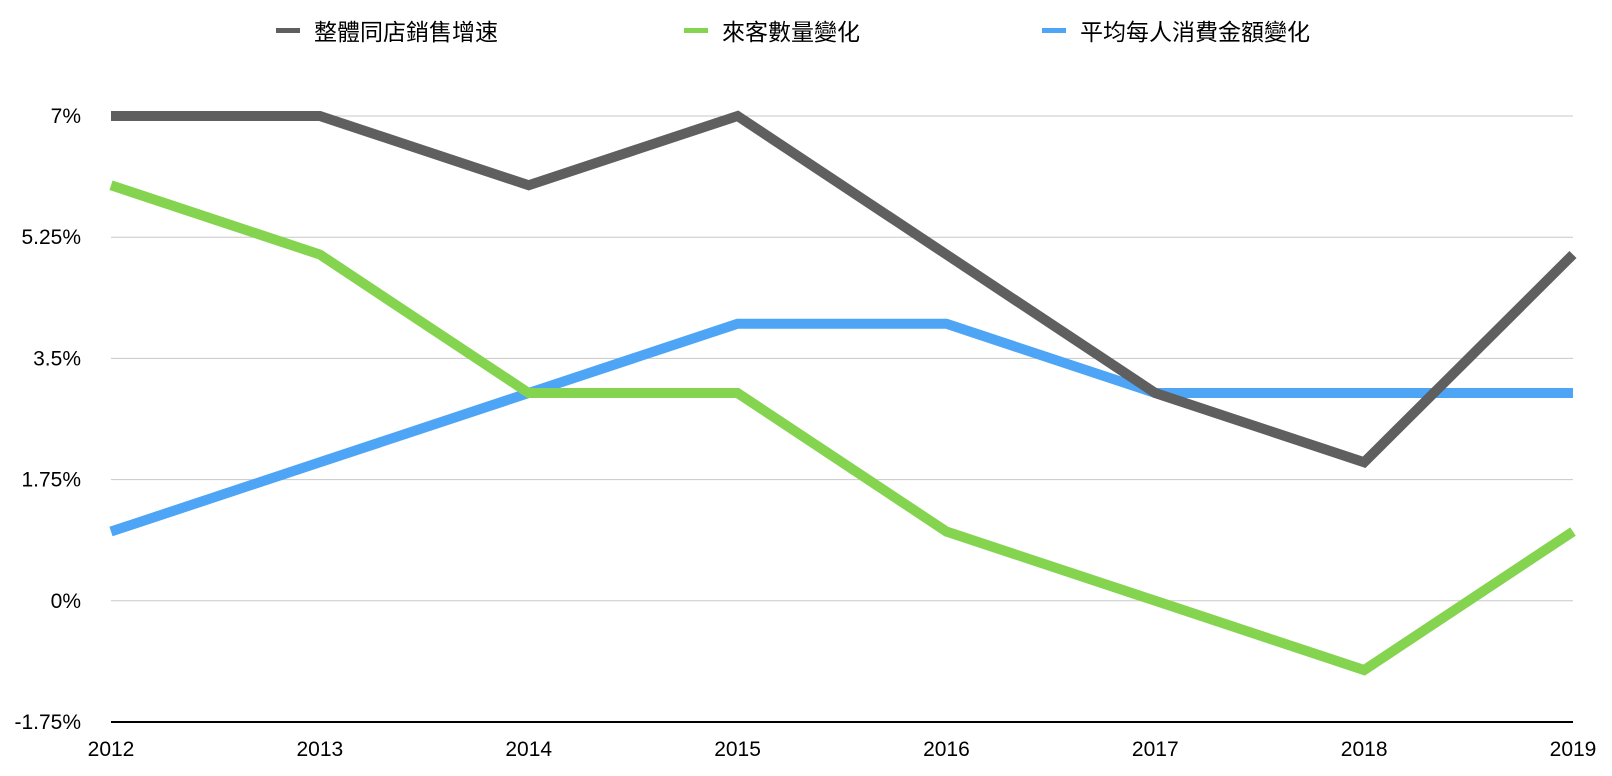  What do you see at coordinates (51, 480) in the screenshot?
I see `y-tick-label: 1.75%` at bounding box center [51, 480].